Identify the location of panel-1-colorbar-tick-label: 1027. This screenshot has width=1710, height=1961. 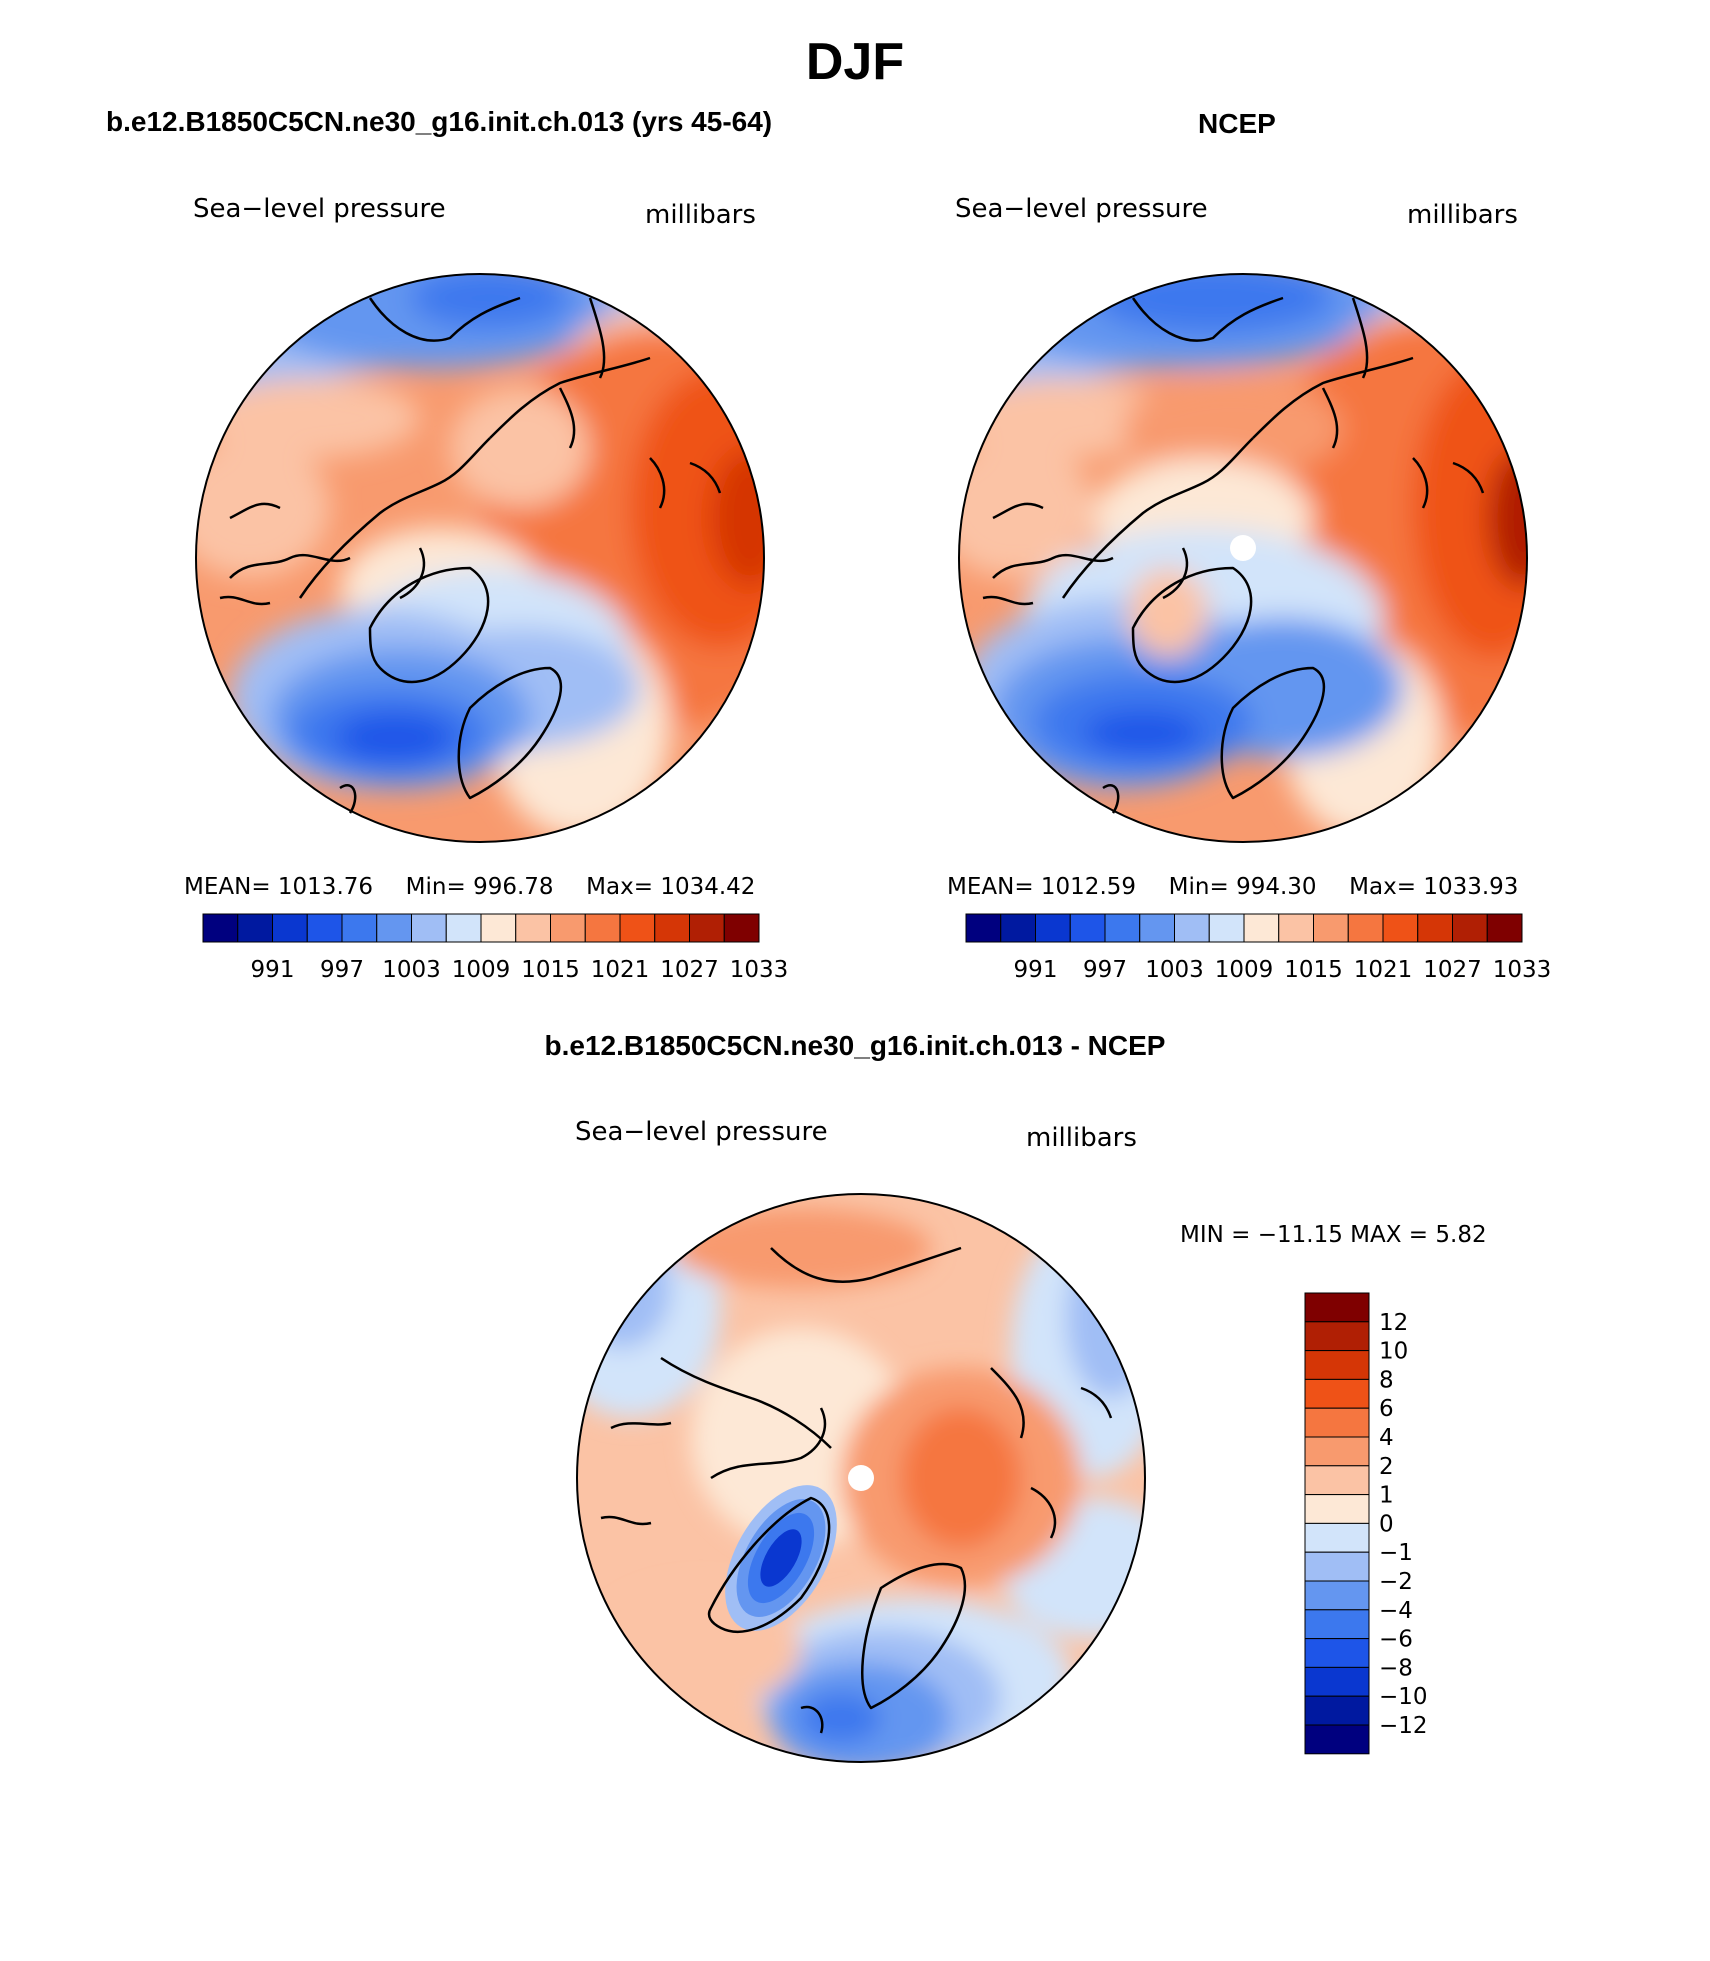
(689, 970).